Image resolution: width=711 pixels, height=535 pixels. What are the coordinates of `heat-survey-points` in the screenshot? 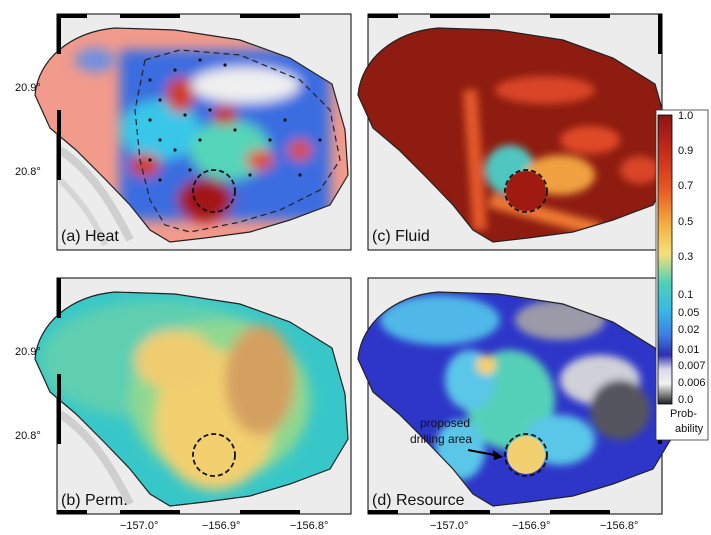 It's located at (235, 120).